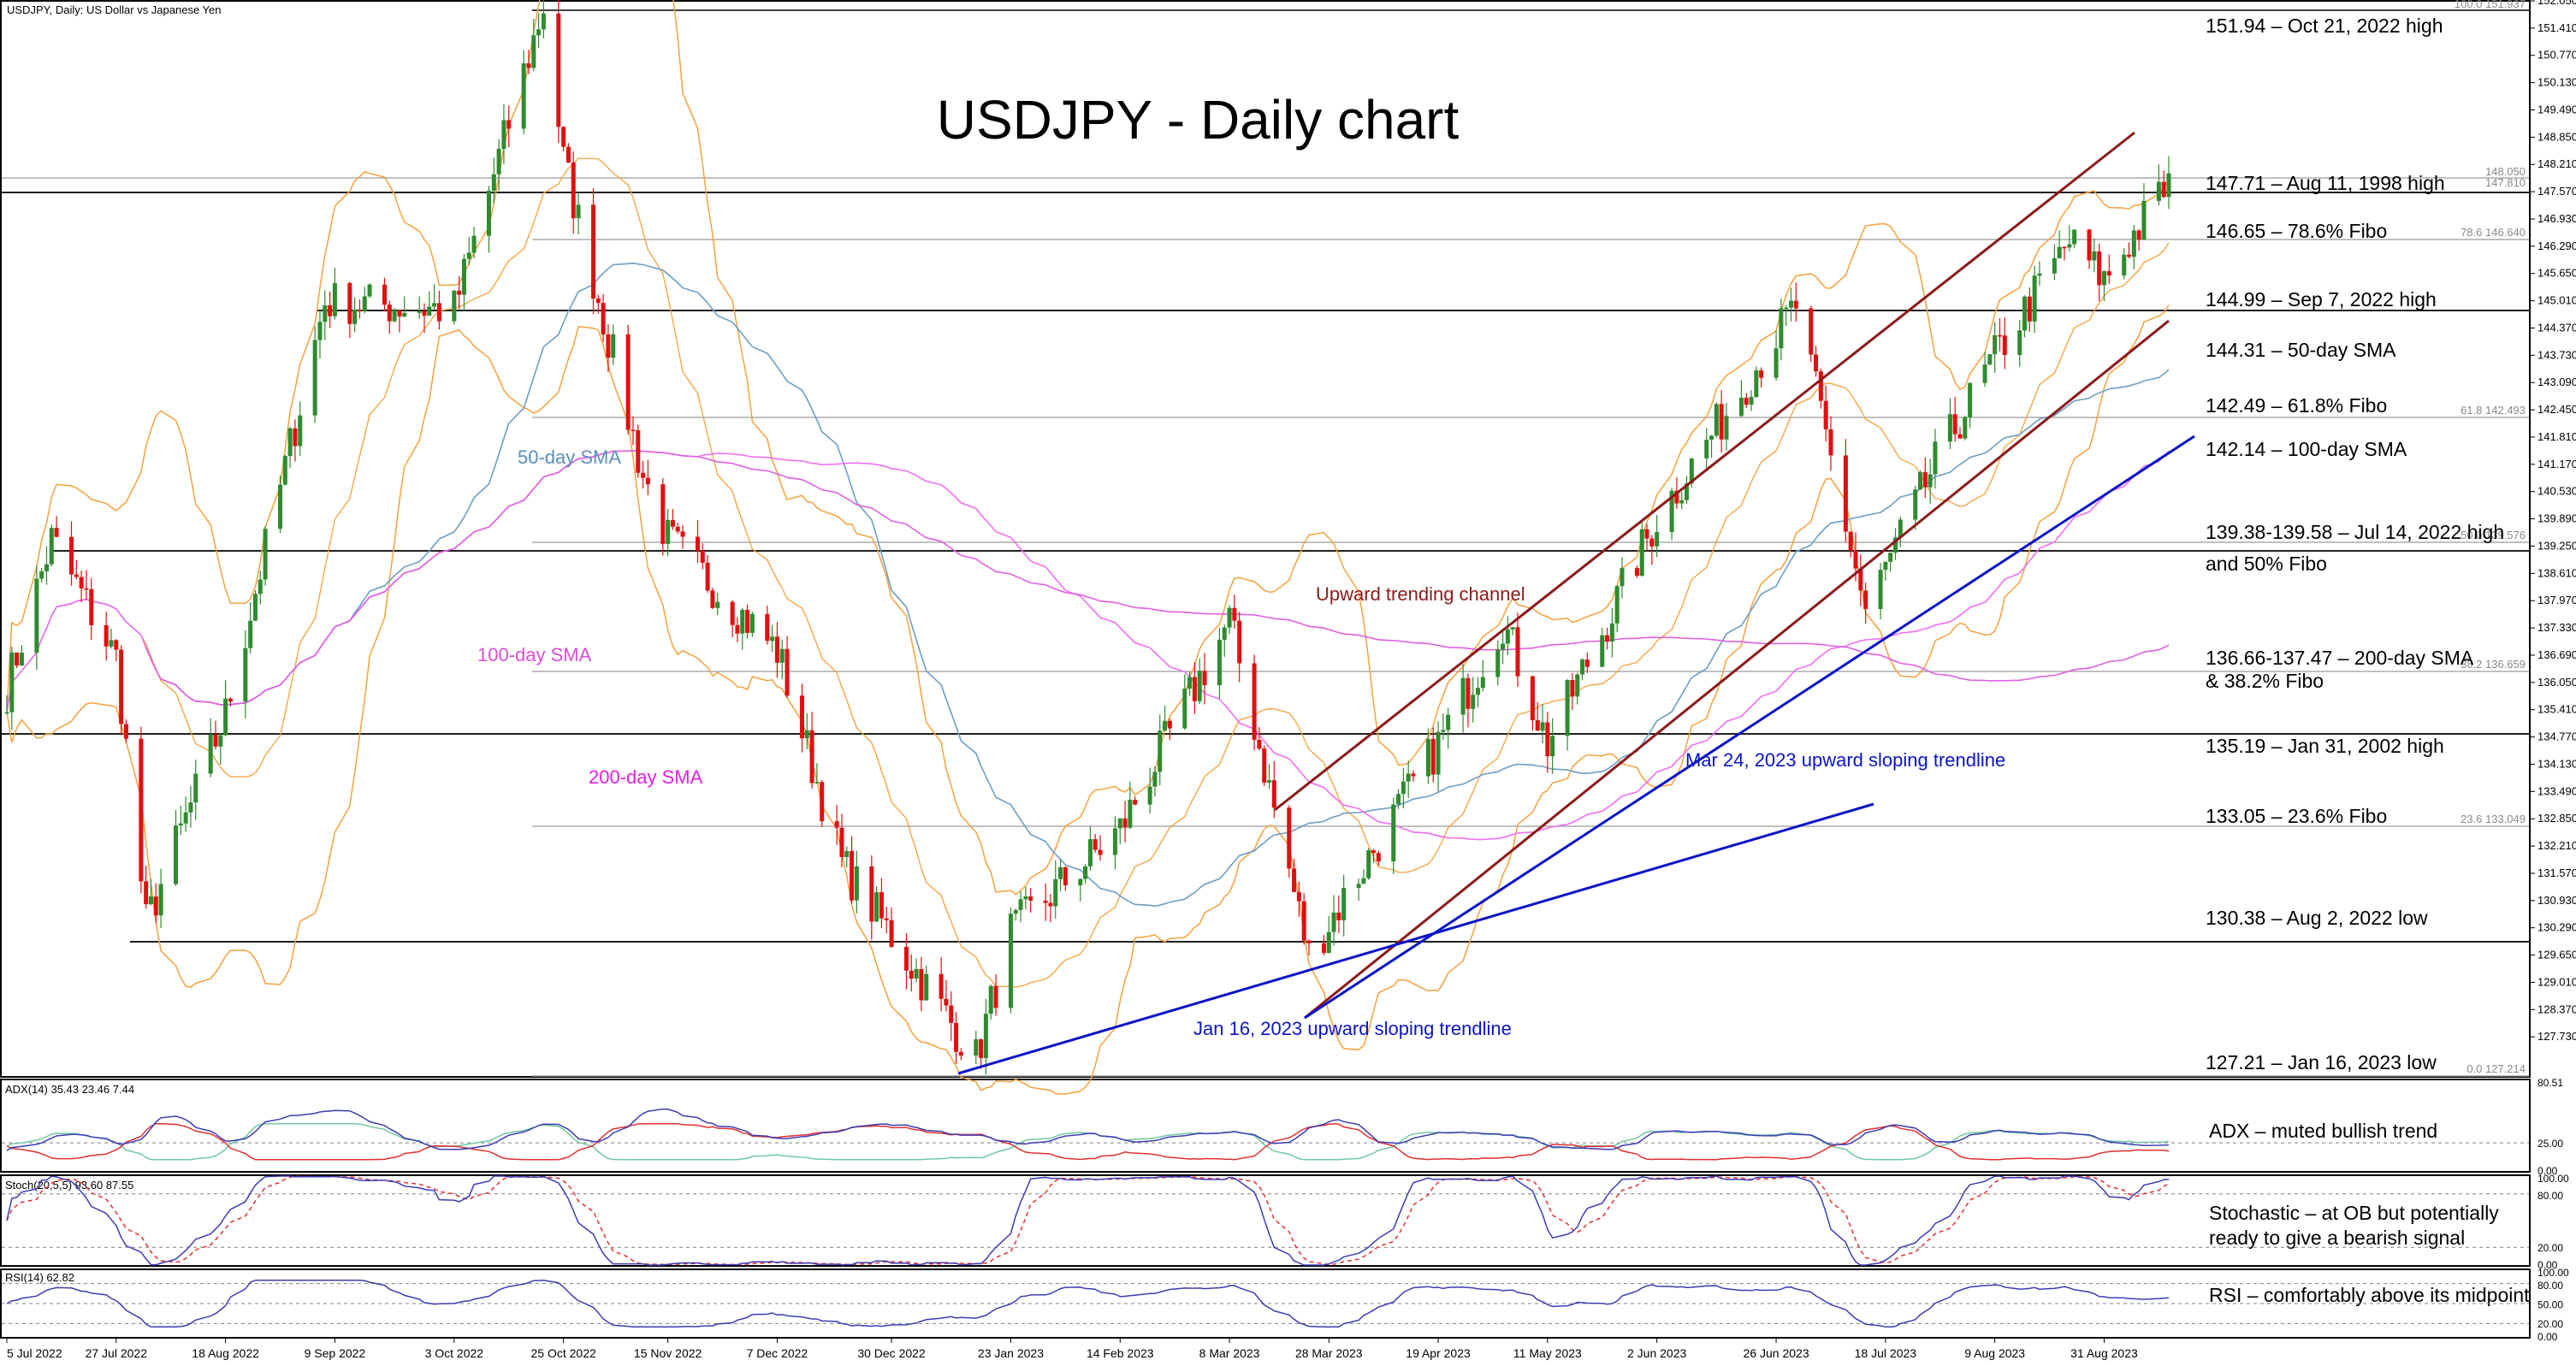 This screenshot has width=2576, height=1366. Describe the element at coordinates (2557, 4) in the screenshot. I see `y-tick-label: 152.050` at that location.